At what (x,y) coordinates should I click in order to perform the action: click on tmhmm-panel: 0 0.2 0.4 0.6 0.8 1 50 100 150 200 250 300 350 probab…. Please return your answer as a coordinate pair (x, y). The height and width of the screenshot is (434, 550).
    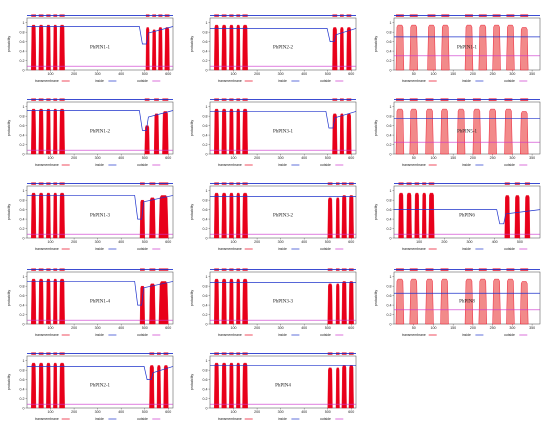
    Looking at the image, I should click on (458, 301).